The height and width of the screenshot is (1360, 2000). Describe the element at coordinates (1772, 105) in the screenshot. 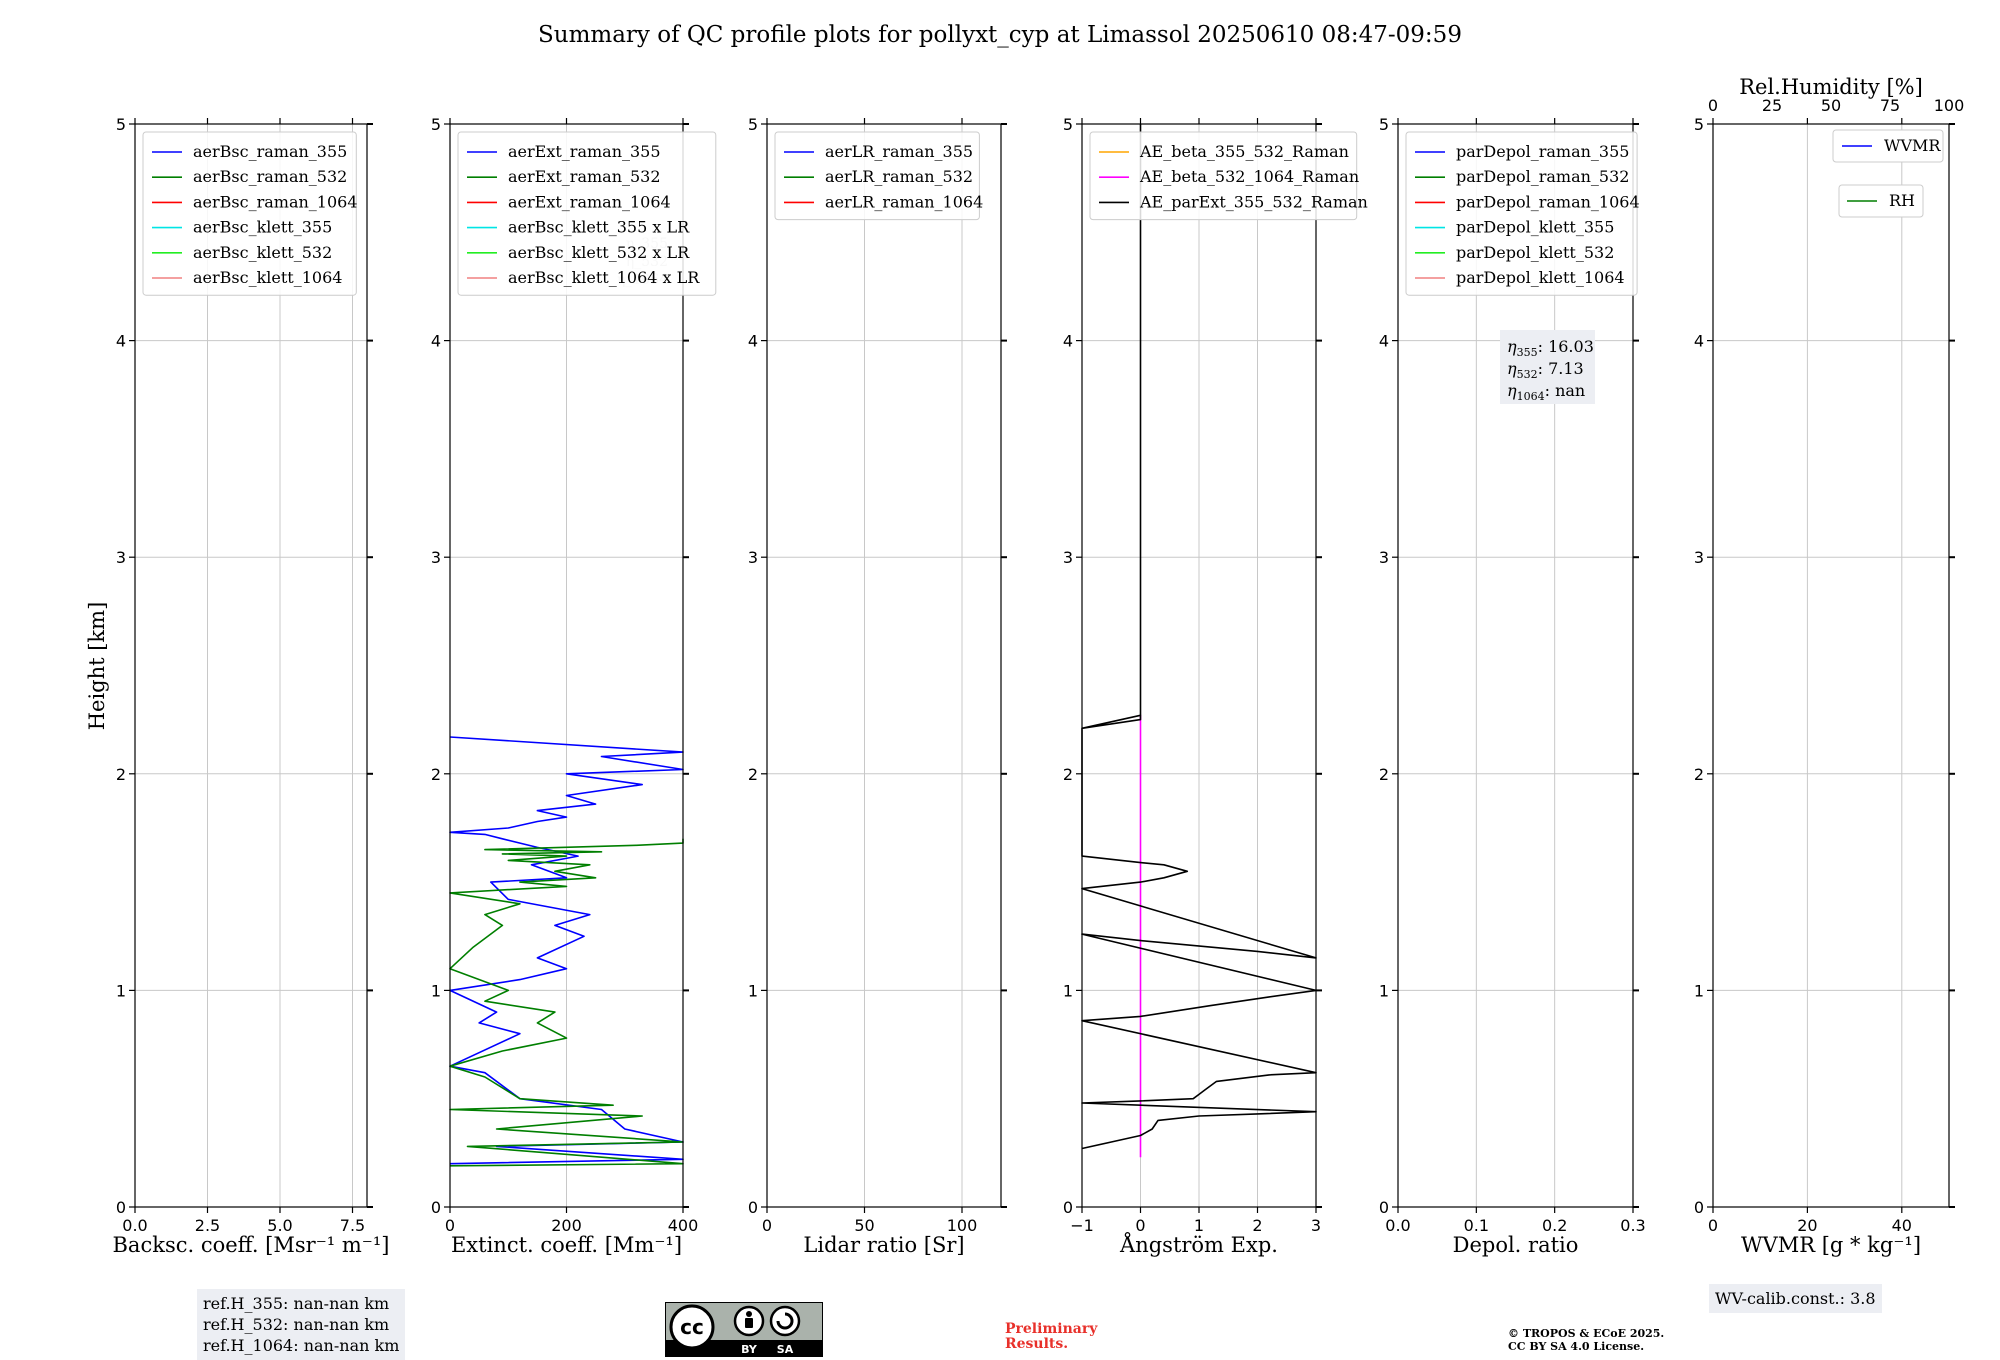

I see `top-x-tick-label: 25` at that location.